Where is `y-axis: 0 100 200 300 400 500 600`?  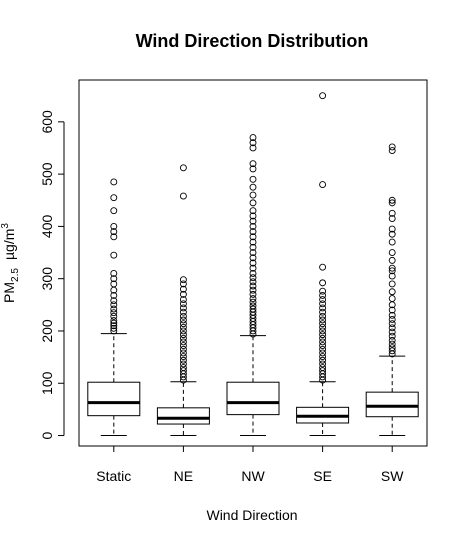 y-axis: 0 100 200 300 400 500 600 is located at coordinates (52, 274).